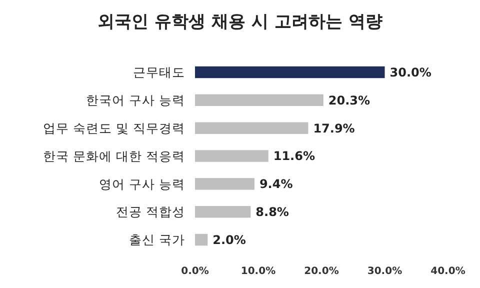  What do you see at coordinates (411, 72) in the screenshot?
I see `data-label: 30.0%` at bounding box center [411, 72].